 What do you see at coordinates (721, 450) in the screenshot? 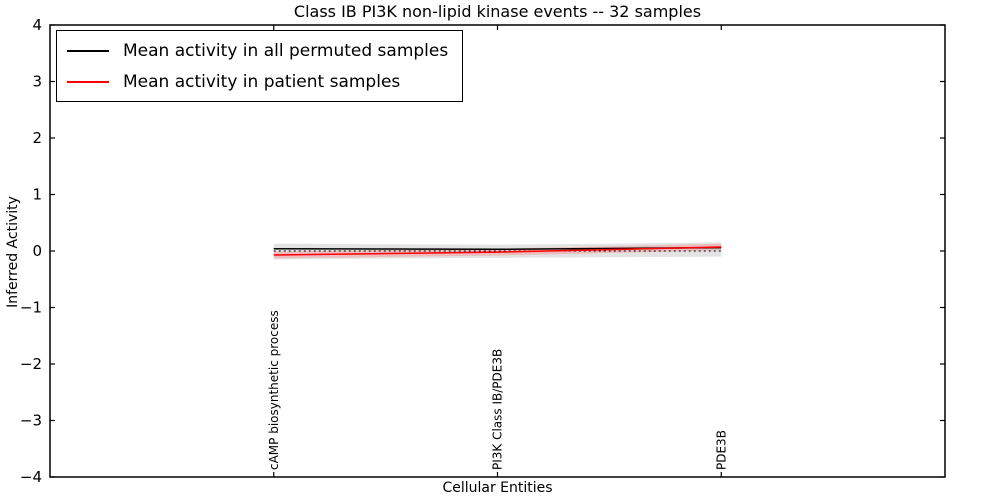
I see `x-tick-label: PDE3B` at bounding box center [721, 450].